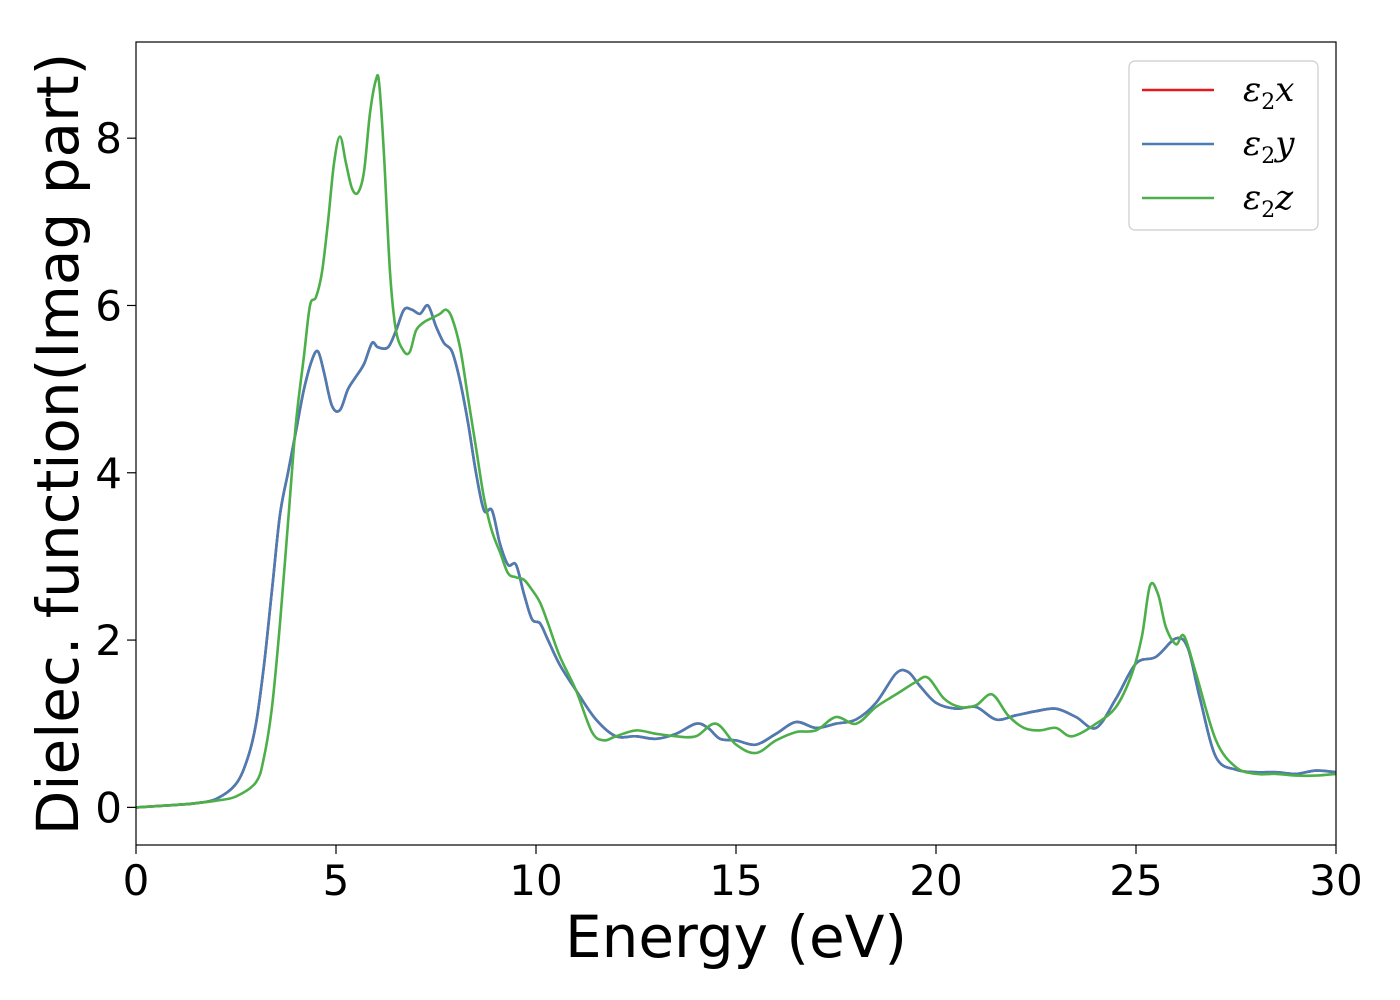 The height and width of the screenshot is (1000, 1400). What do you see at coordinates (535, 880) in the screenshot?
I see `x-tick-label: 10` at bounding box center [535, 880].